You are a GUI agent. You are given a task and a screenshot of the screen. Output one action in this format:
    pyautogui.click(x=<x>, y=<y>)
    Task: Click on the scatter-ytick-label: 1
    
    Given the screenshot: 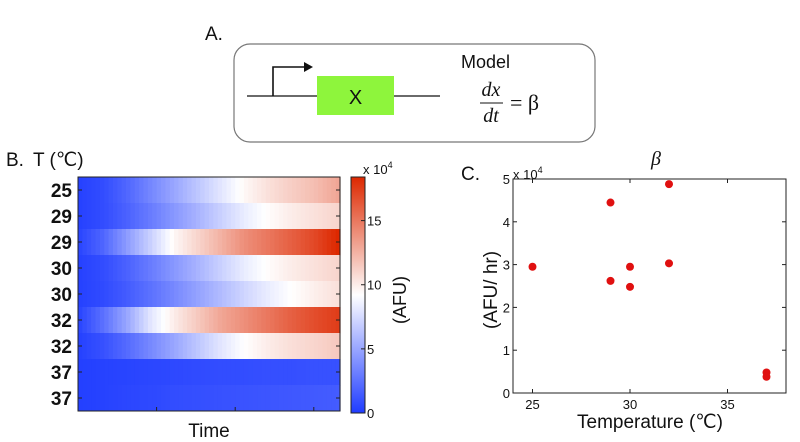 What is the action you would take?
    pyautogui.click(x=506, y=350)
    